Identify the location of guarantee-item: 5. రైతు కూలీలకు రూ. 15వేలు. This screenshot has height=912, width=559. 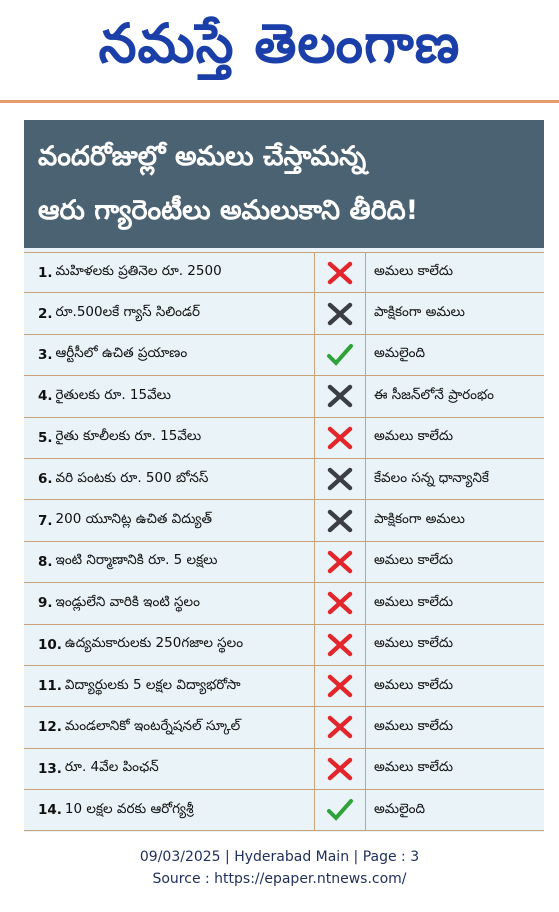
(169, 438).